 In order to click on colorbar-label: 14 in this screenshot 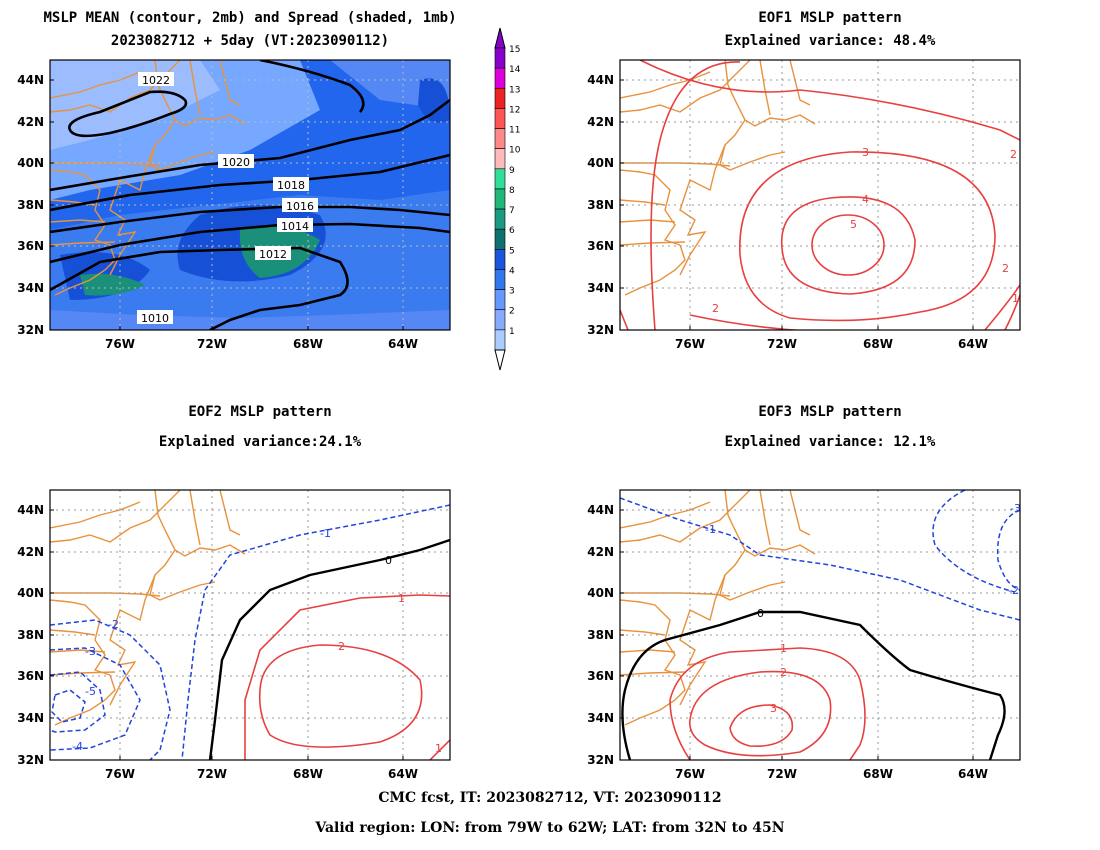, I will do `click(515, 70)`.